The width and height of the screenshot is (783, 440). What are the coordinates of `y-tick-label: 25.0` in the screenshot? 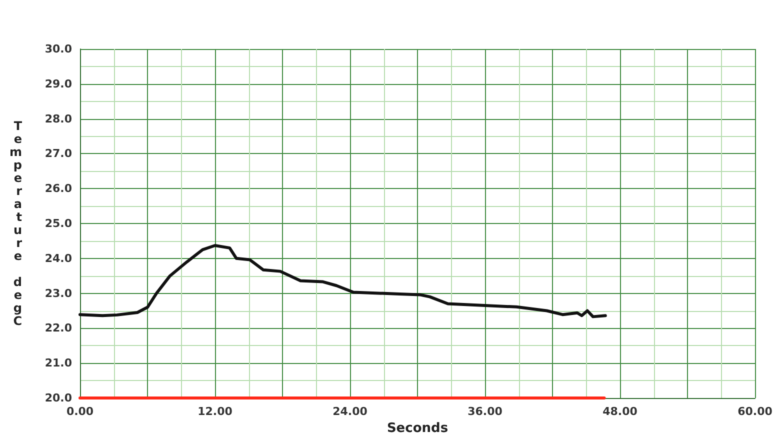 It's located at (58, 223).